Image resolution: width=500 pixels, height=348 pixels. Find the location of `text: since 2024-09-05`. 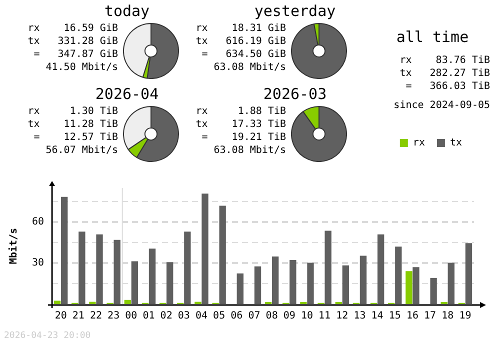

text: since 2024-09-05 is located at coordinates (441, 105).